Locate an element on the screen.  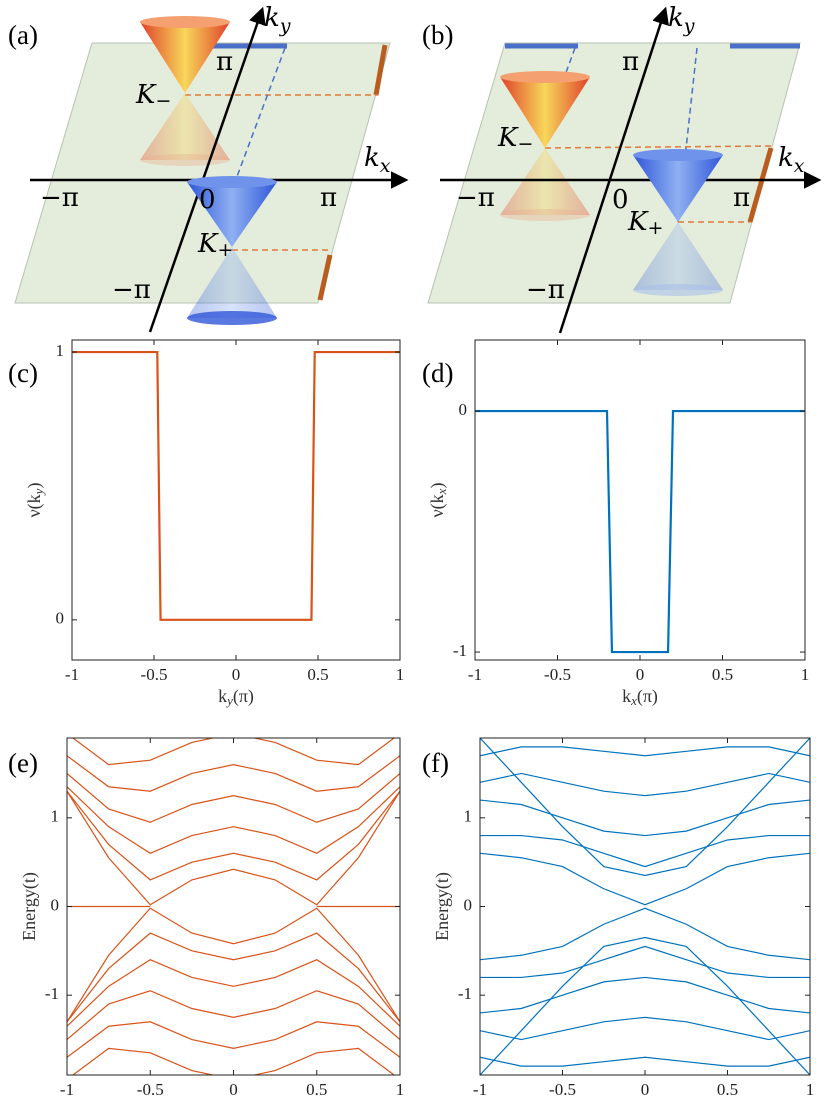
dashed-guide is located at coordinates (258, 119).